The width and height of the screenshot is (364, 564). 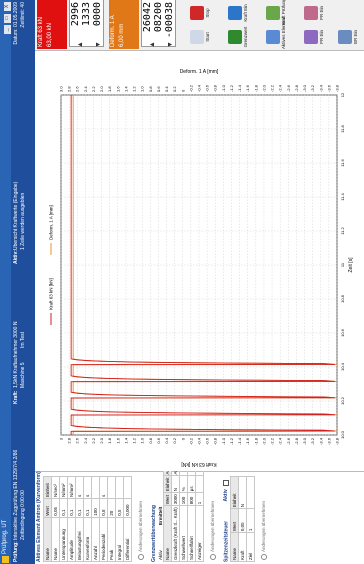 What do you see at coordinates (93, 440) in the screenshot?
I see `y-tick-label: 2.2` at bounding box center [93, 440].